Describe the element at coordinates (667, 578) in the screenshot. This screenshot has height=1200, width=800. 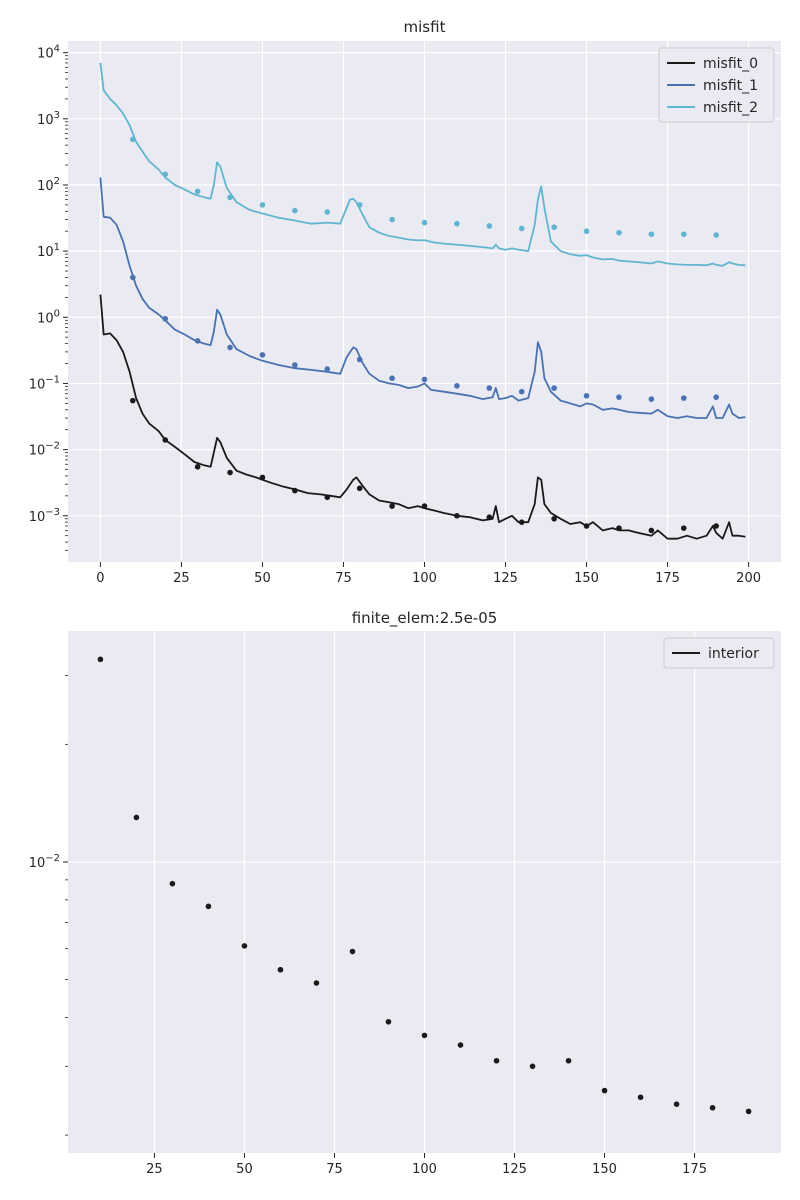
I see `x-tick-label: 175` at that location.